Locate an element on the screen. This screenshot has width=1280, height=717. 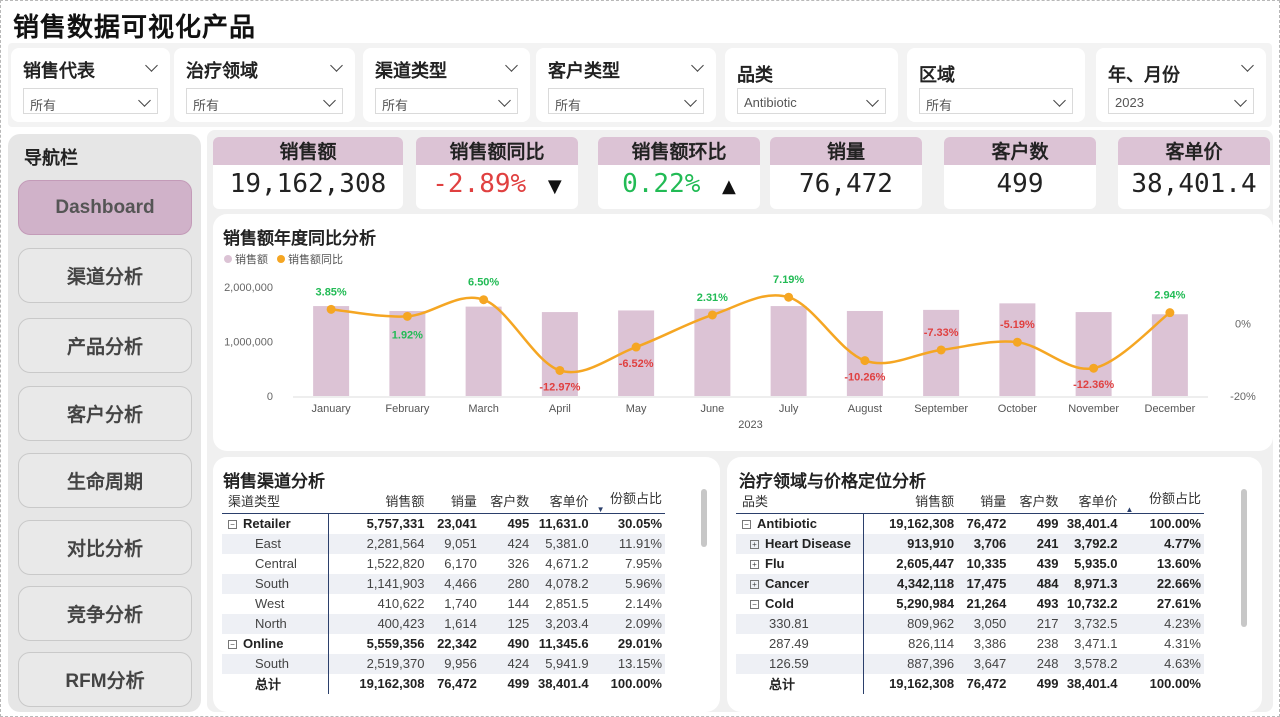
legend-marker-yoy is located at coordinates (281, 259).